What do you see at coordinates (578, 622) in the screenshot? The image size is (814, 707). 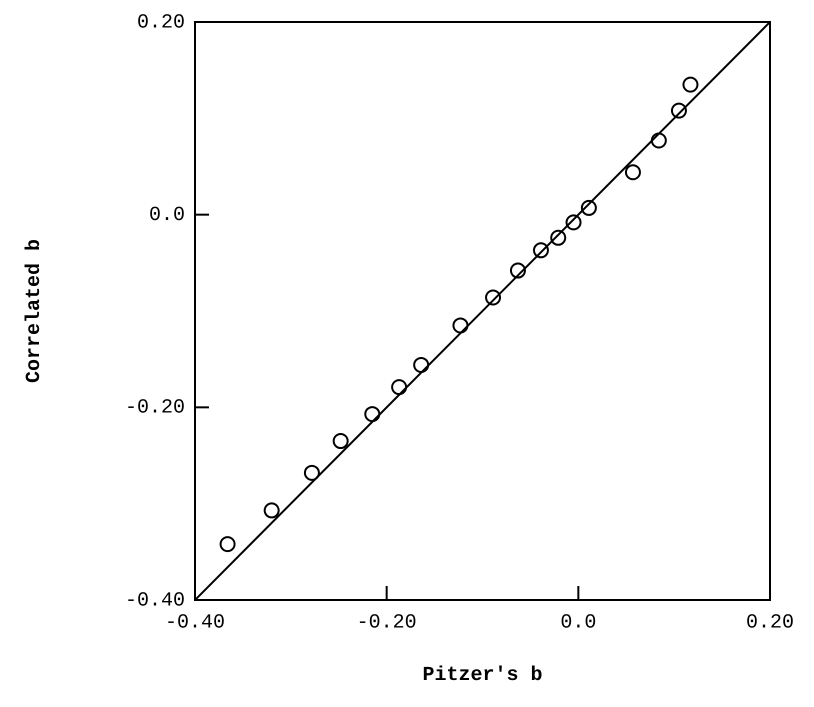 I see `x-tick-label: 0.0` at bounding box center [578, 622].